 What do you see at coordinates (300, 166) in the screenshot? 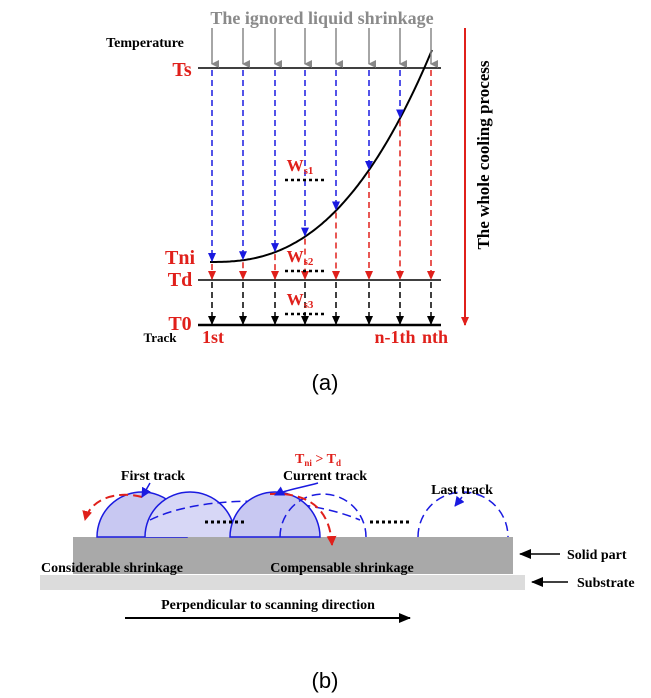
I see `width-label: Ws1` at bounding box center [300, 166].